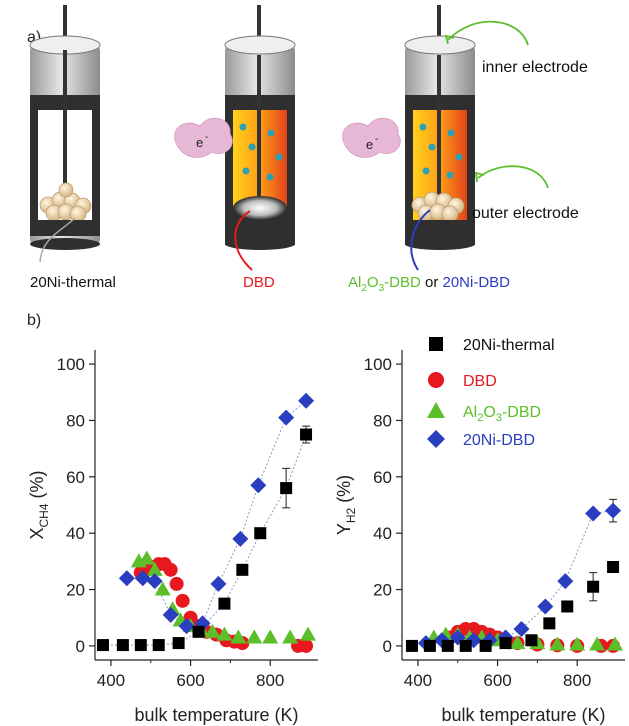 Image resolution: width=629 pixels, height=726 pixels. What do you see at coordinates (502, 414) in the screenshot?
I see `legend-label: Al2O3-DBD` at bounding box center [502, 414].